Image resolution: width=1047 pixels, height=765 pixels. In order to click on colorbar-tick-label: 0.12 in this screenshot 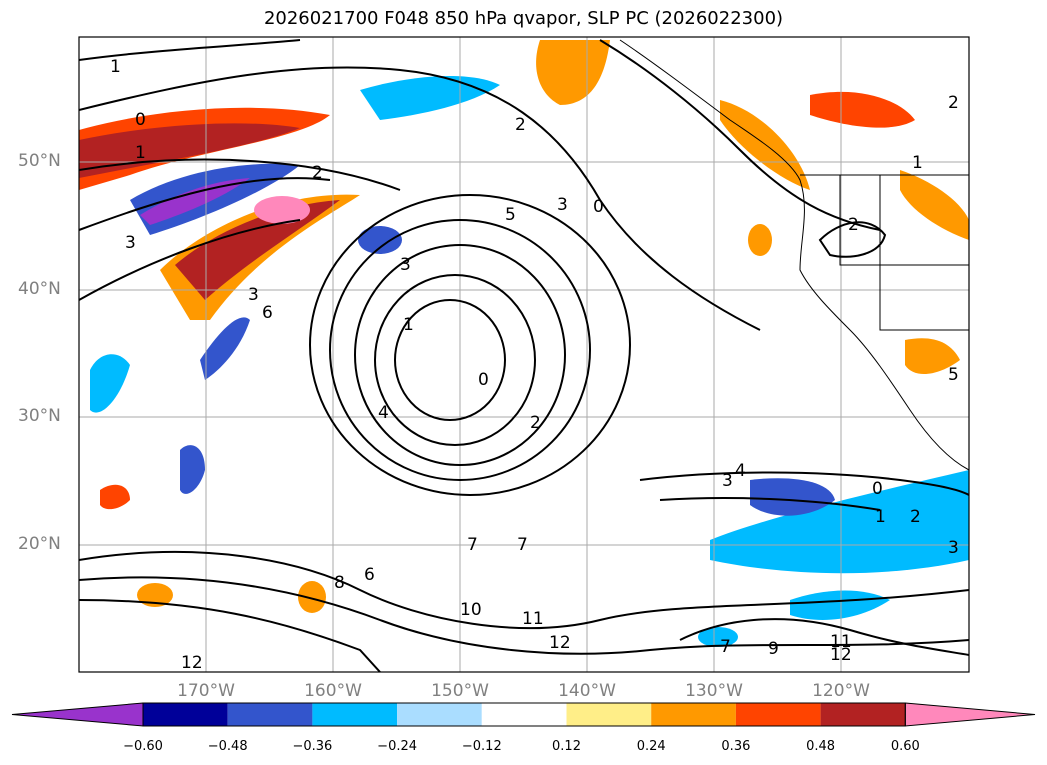, I will do `click(566, 746)`.